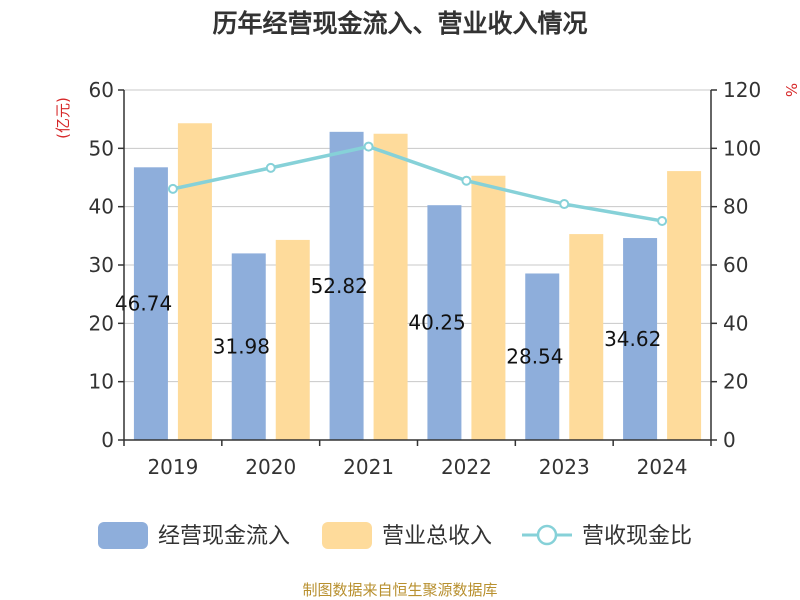 This screenshot has width=800, height=600. Describe the element at coordinates (101, 148) in the screenshot. I see `y-left-tick-label: 50` at that location.